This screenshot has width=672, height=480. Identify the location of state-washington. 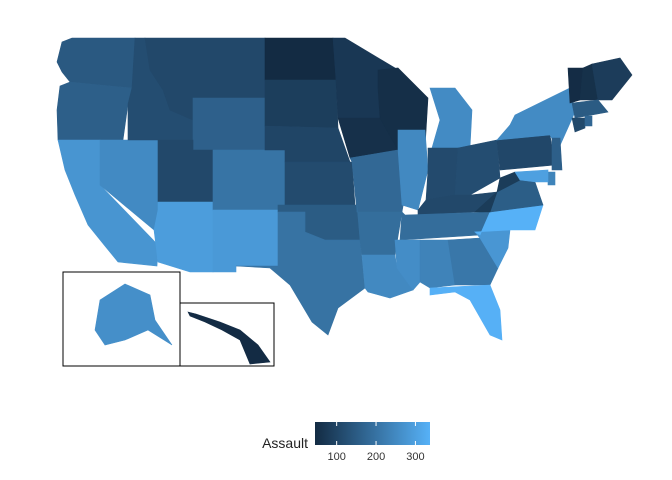
(96, 63).